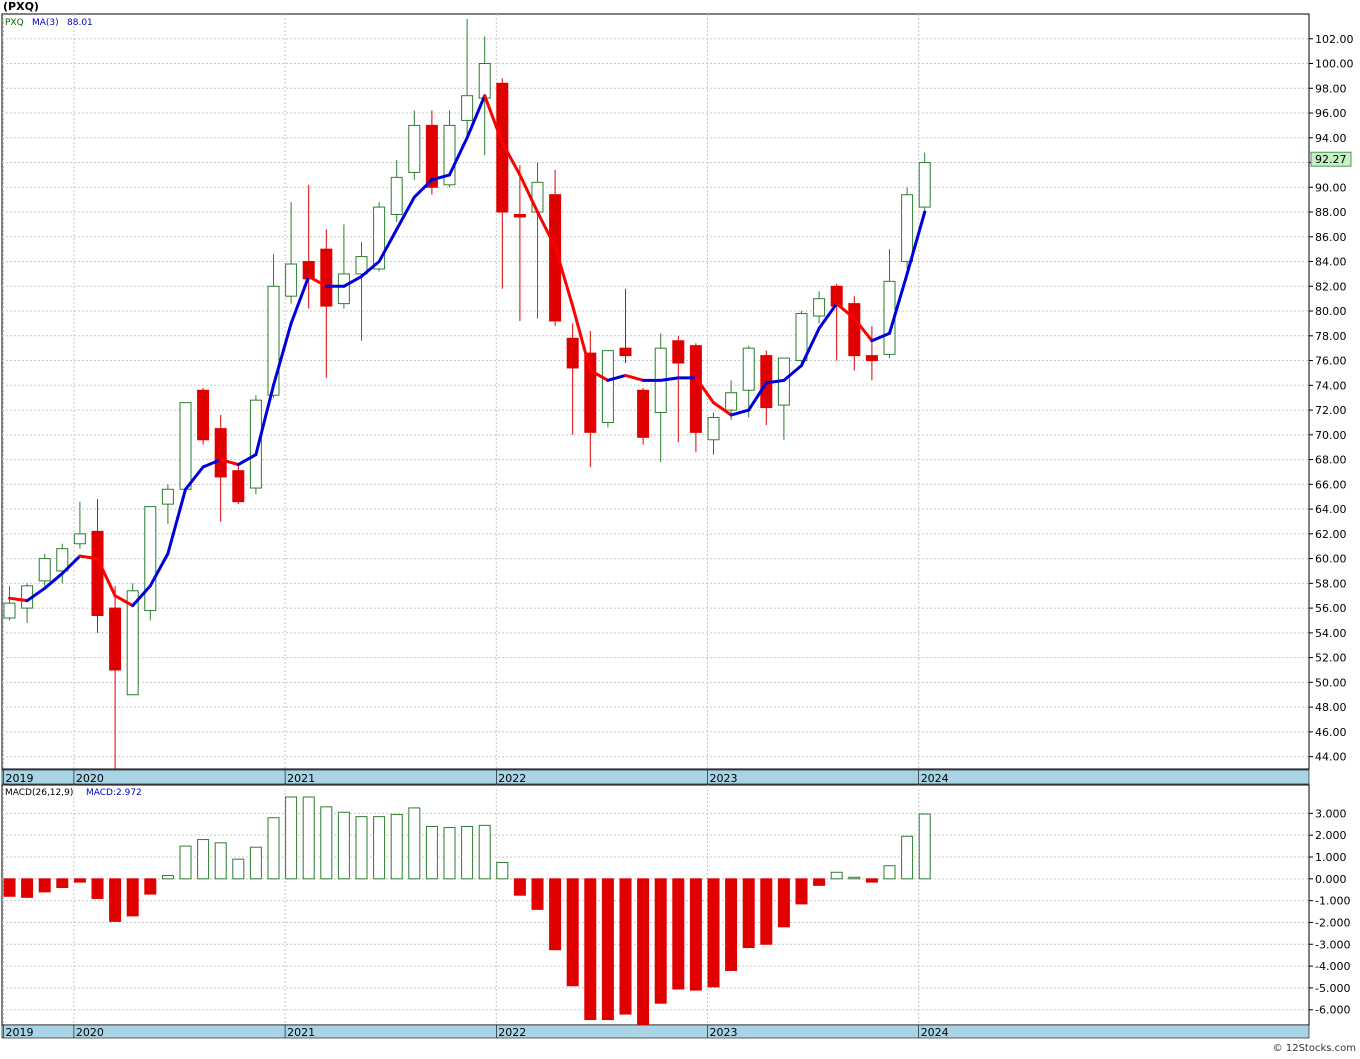  Describe the element at coordinates (1331, 757) in the screenshot. I see `price-tick-label: 44.00` at that location.